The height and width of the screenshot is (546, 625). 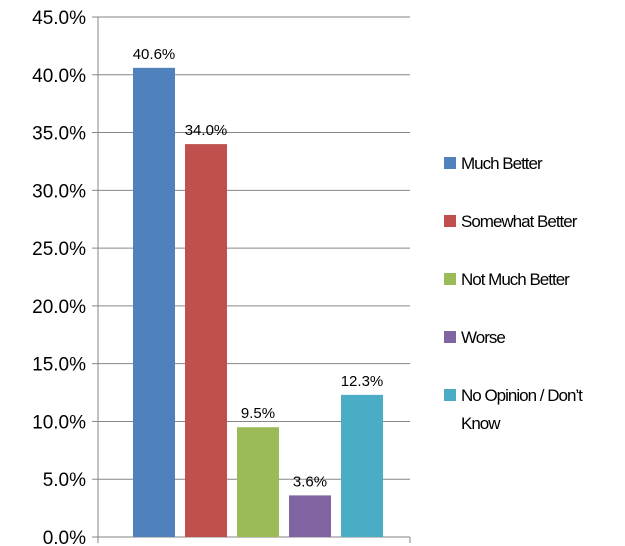 I want to click on data-label: 9.5%, so click(x=258, y=413).